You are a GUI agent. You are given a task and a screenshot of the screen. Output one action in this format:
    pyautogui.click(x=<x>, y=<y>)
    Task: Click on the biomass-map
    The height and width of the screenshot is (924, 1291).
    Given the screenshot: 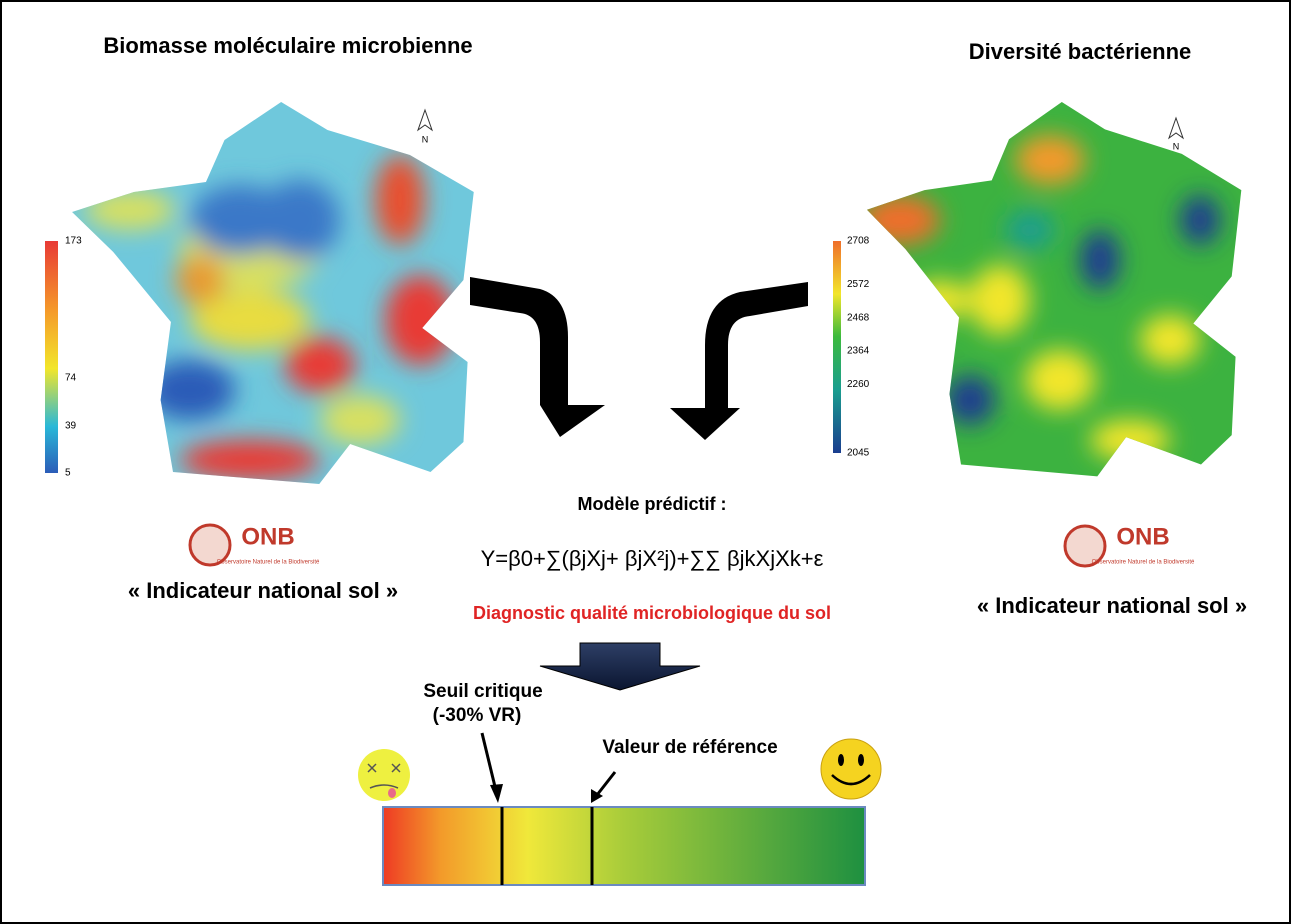 What is the action you would take?
    pyautogui.click(x=273, y=293)
    